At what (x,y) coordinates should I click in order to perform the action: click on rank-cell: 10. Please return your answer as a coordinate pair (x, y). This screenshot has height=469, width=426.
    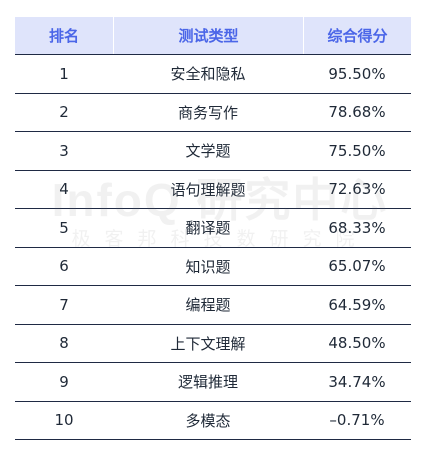
    Looking at the image, I should click on (64, 420).